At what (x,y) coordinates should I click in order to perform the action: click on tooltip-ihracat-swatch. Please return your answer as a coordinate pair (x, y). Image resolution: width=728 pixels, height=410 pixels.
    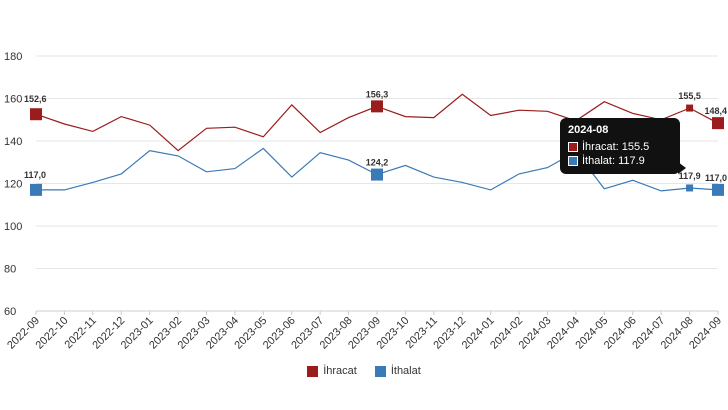
    Looking at the image, I should click on (573, 147).